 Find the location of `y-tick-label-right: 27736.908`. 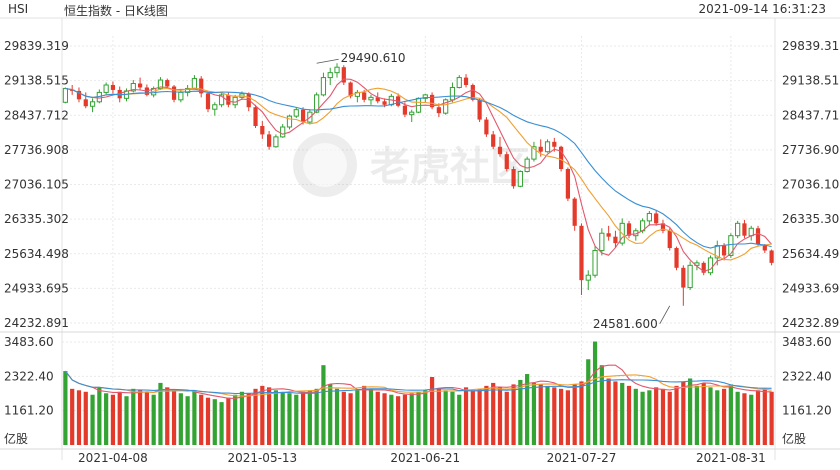

y-tick-label-right: 27736.908 is located at coordinates (811, 150).